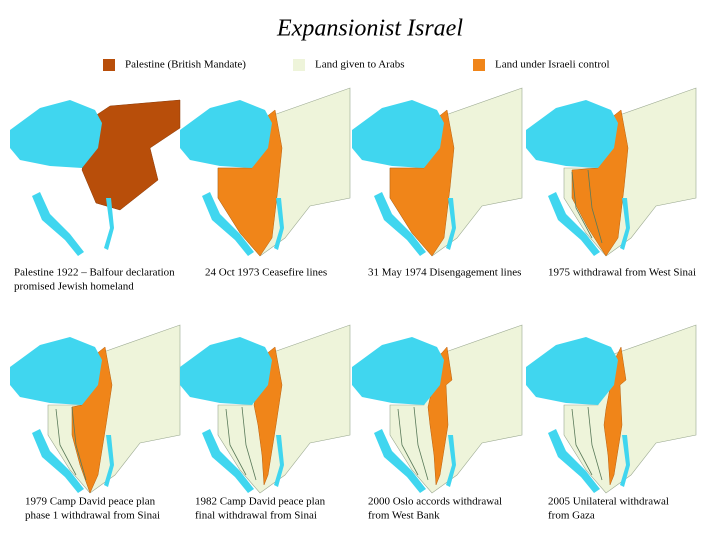 This screenshot has height=540, width=720. I want to click on caption: from Gaza, so click(571, 516).